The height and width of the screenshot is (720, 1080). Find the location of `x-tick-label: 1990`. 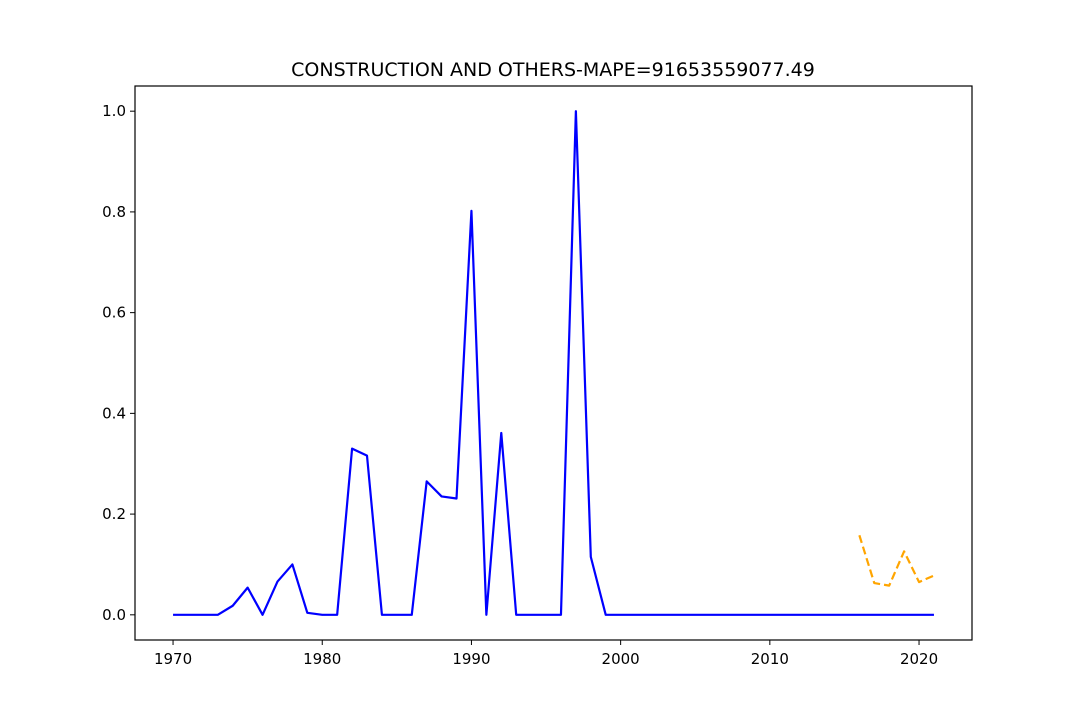

x-tick-label: 1990 is located at coordinates (471, 659).